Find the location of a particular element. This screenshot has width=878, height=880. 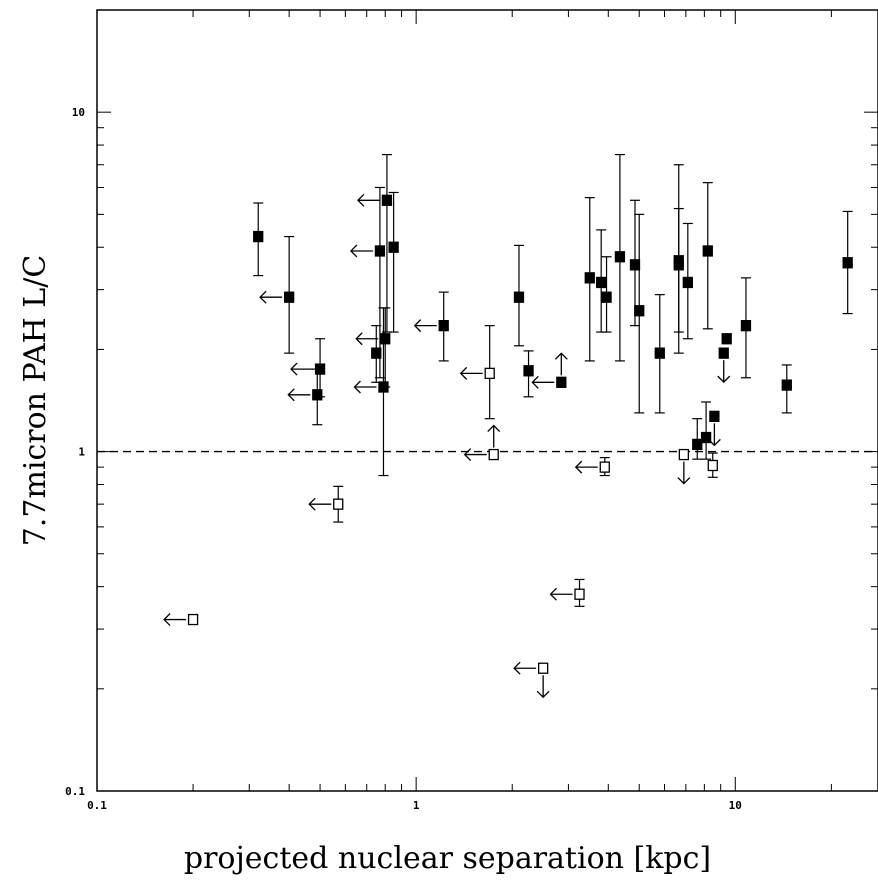

x-tick-label: 10 is located at coordinates (735, 805).